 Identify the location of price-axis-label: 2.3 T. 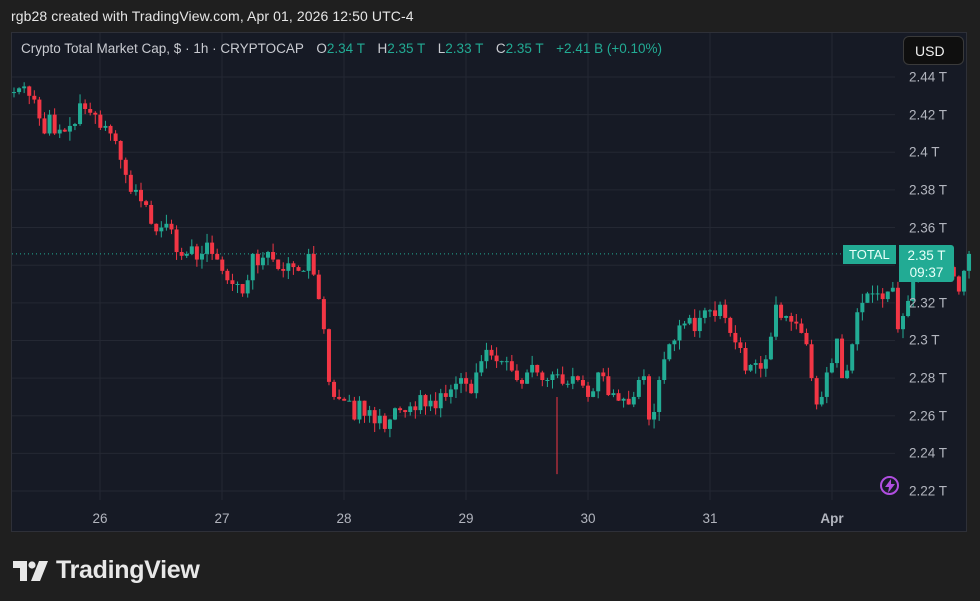
(924, 340).